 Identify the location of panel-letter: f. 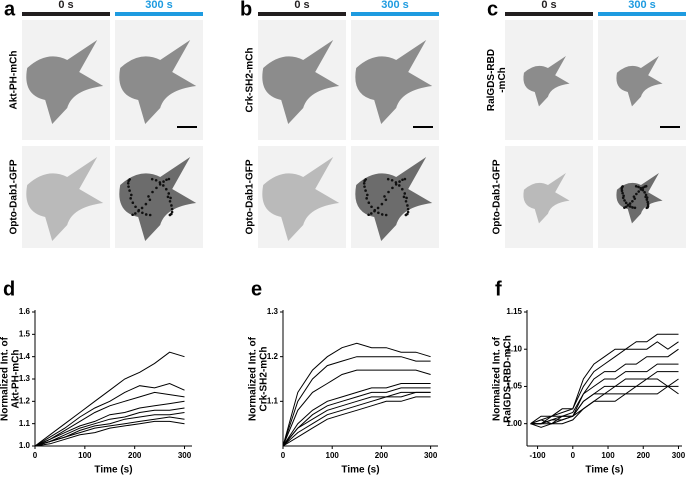
(498, 289).